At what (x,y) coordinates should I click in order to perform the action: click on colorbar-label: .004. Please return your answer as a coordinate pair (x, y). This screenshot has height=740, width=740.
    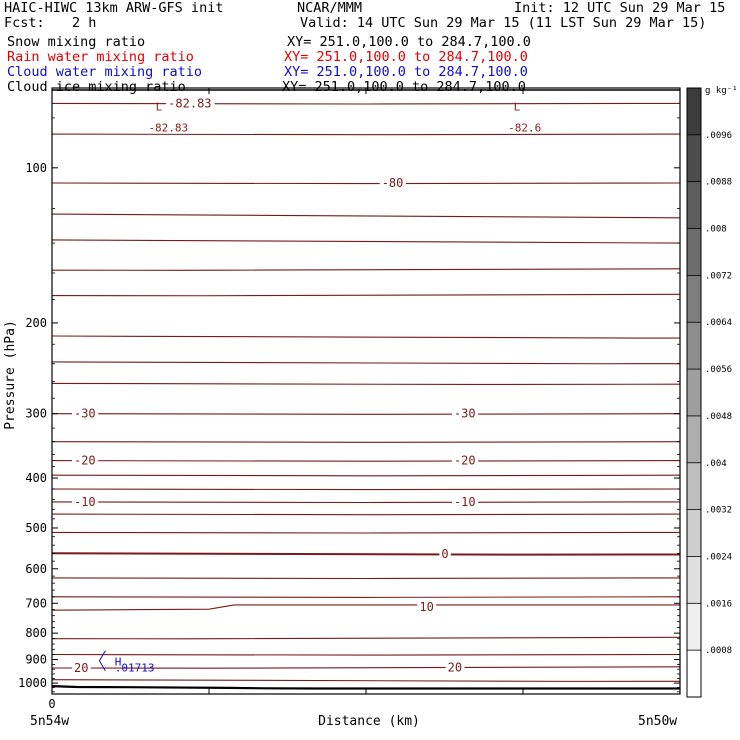
    Looking at the image, I should click on (716, 464).